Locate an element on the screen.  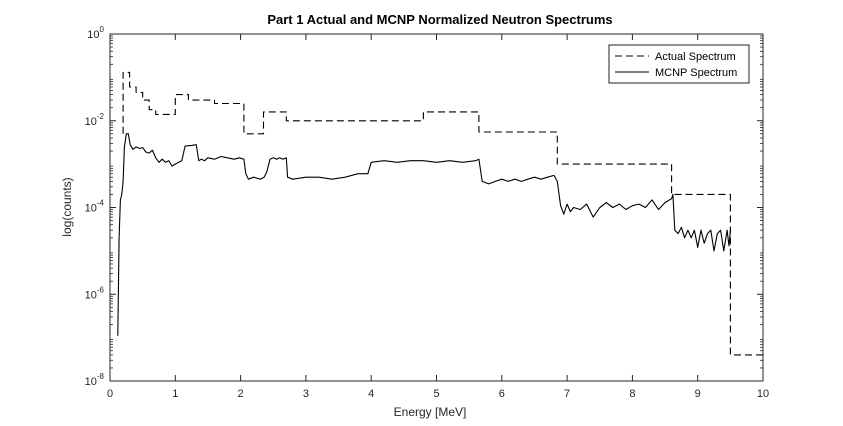
x-tick-label: 6 is located at coordinates (502, 394).